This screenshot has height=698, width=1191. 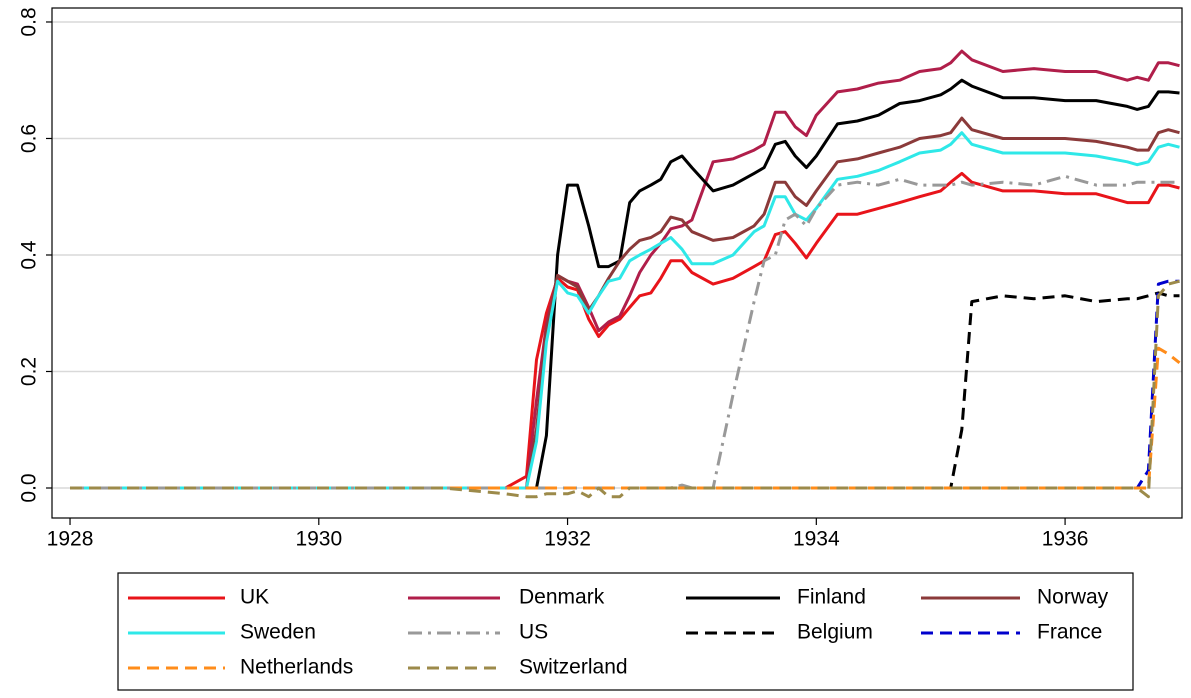 I want to click on x-tick-label: 1932, so click(x=567, y=539).